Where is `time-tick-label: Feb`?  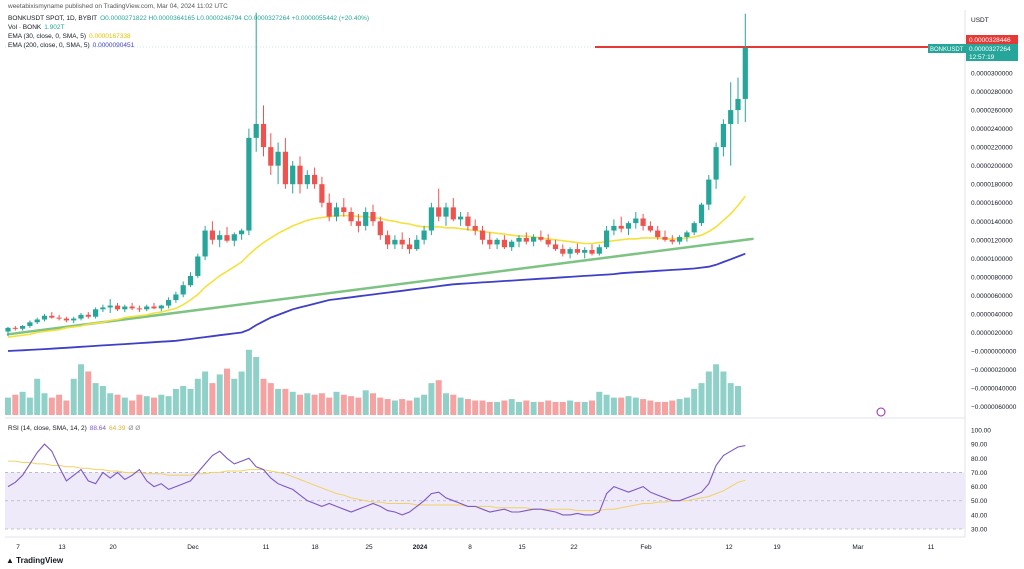
time-tick-label: Feb is located at coordinates (646, 547).